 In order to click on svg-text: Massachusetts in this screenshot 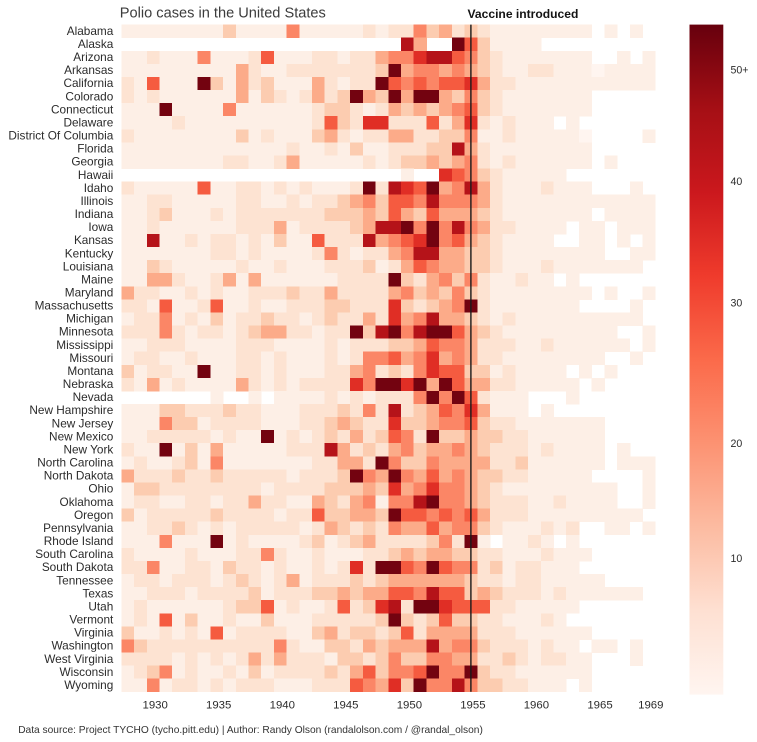, I will do `click(74, 306)`.